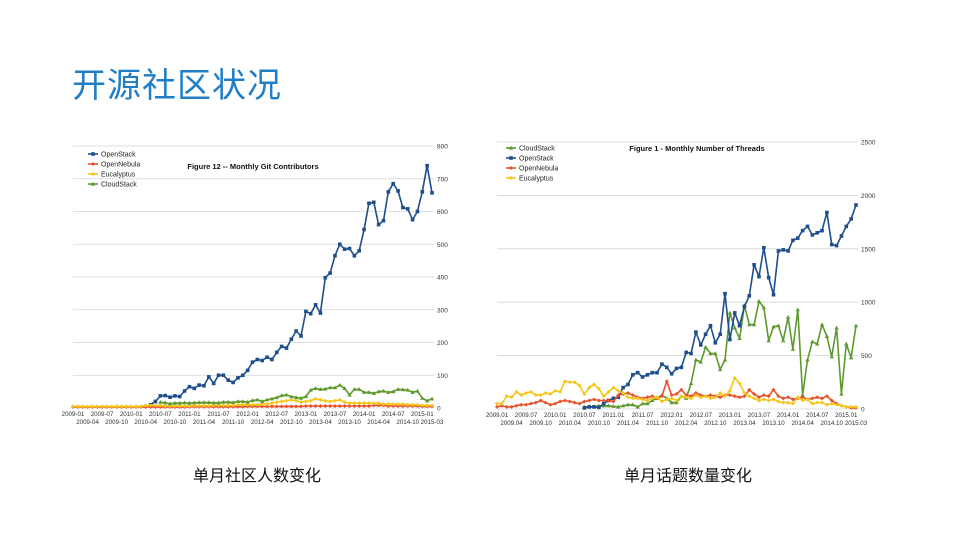  I want to click on chart-title: Figure 1 - Monthly Number of Threads, so click(696, 148).